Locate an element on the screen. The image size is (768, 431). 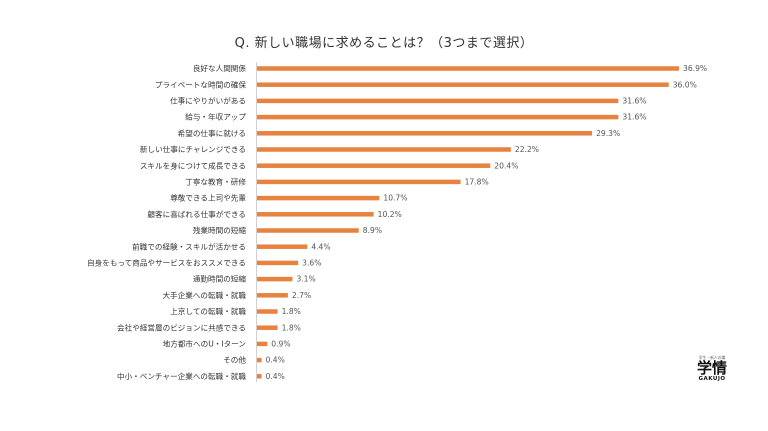
value-label: 3.1% is located at coordinates (305, 279).